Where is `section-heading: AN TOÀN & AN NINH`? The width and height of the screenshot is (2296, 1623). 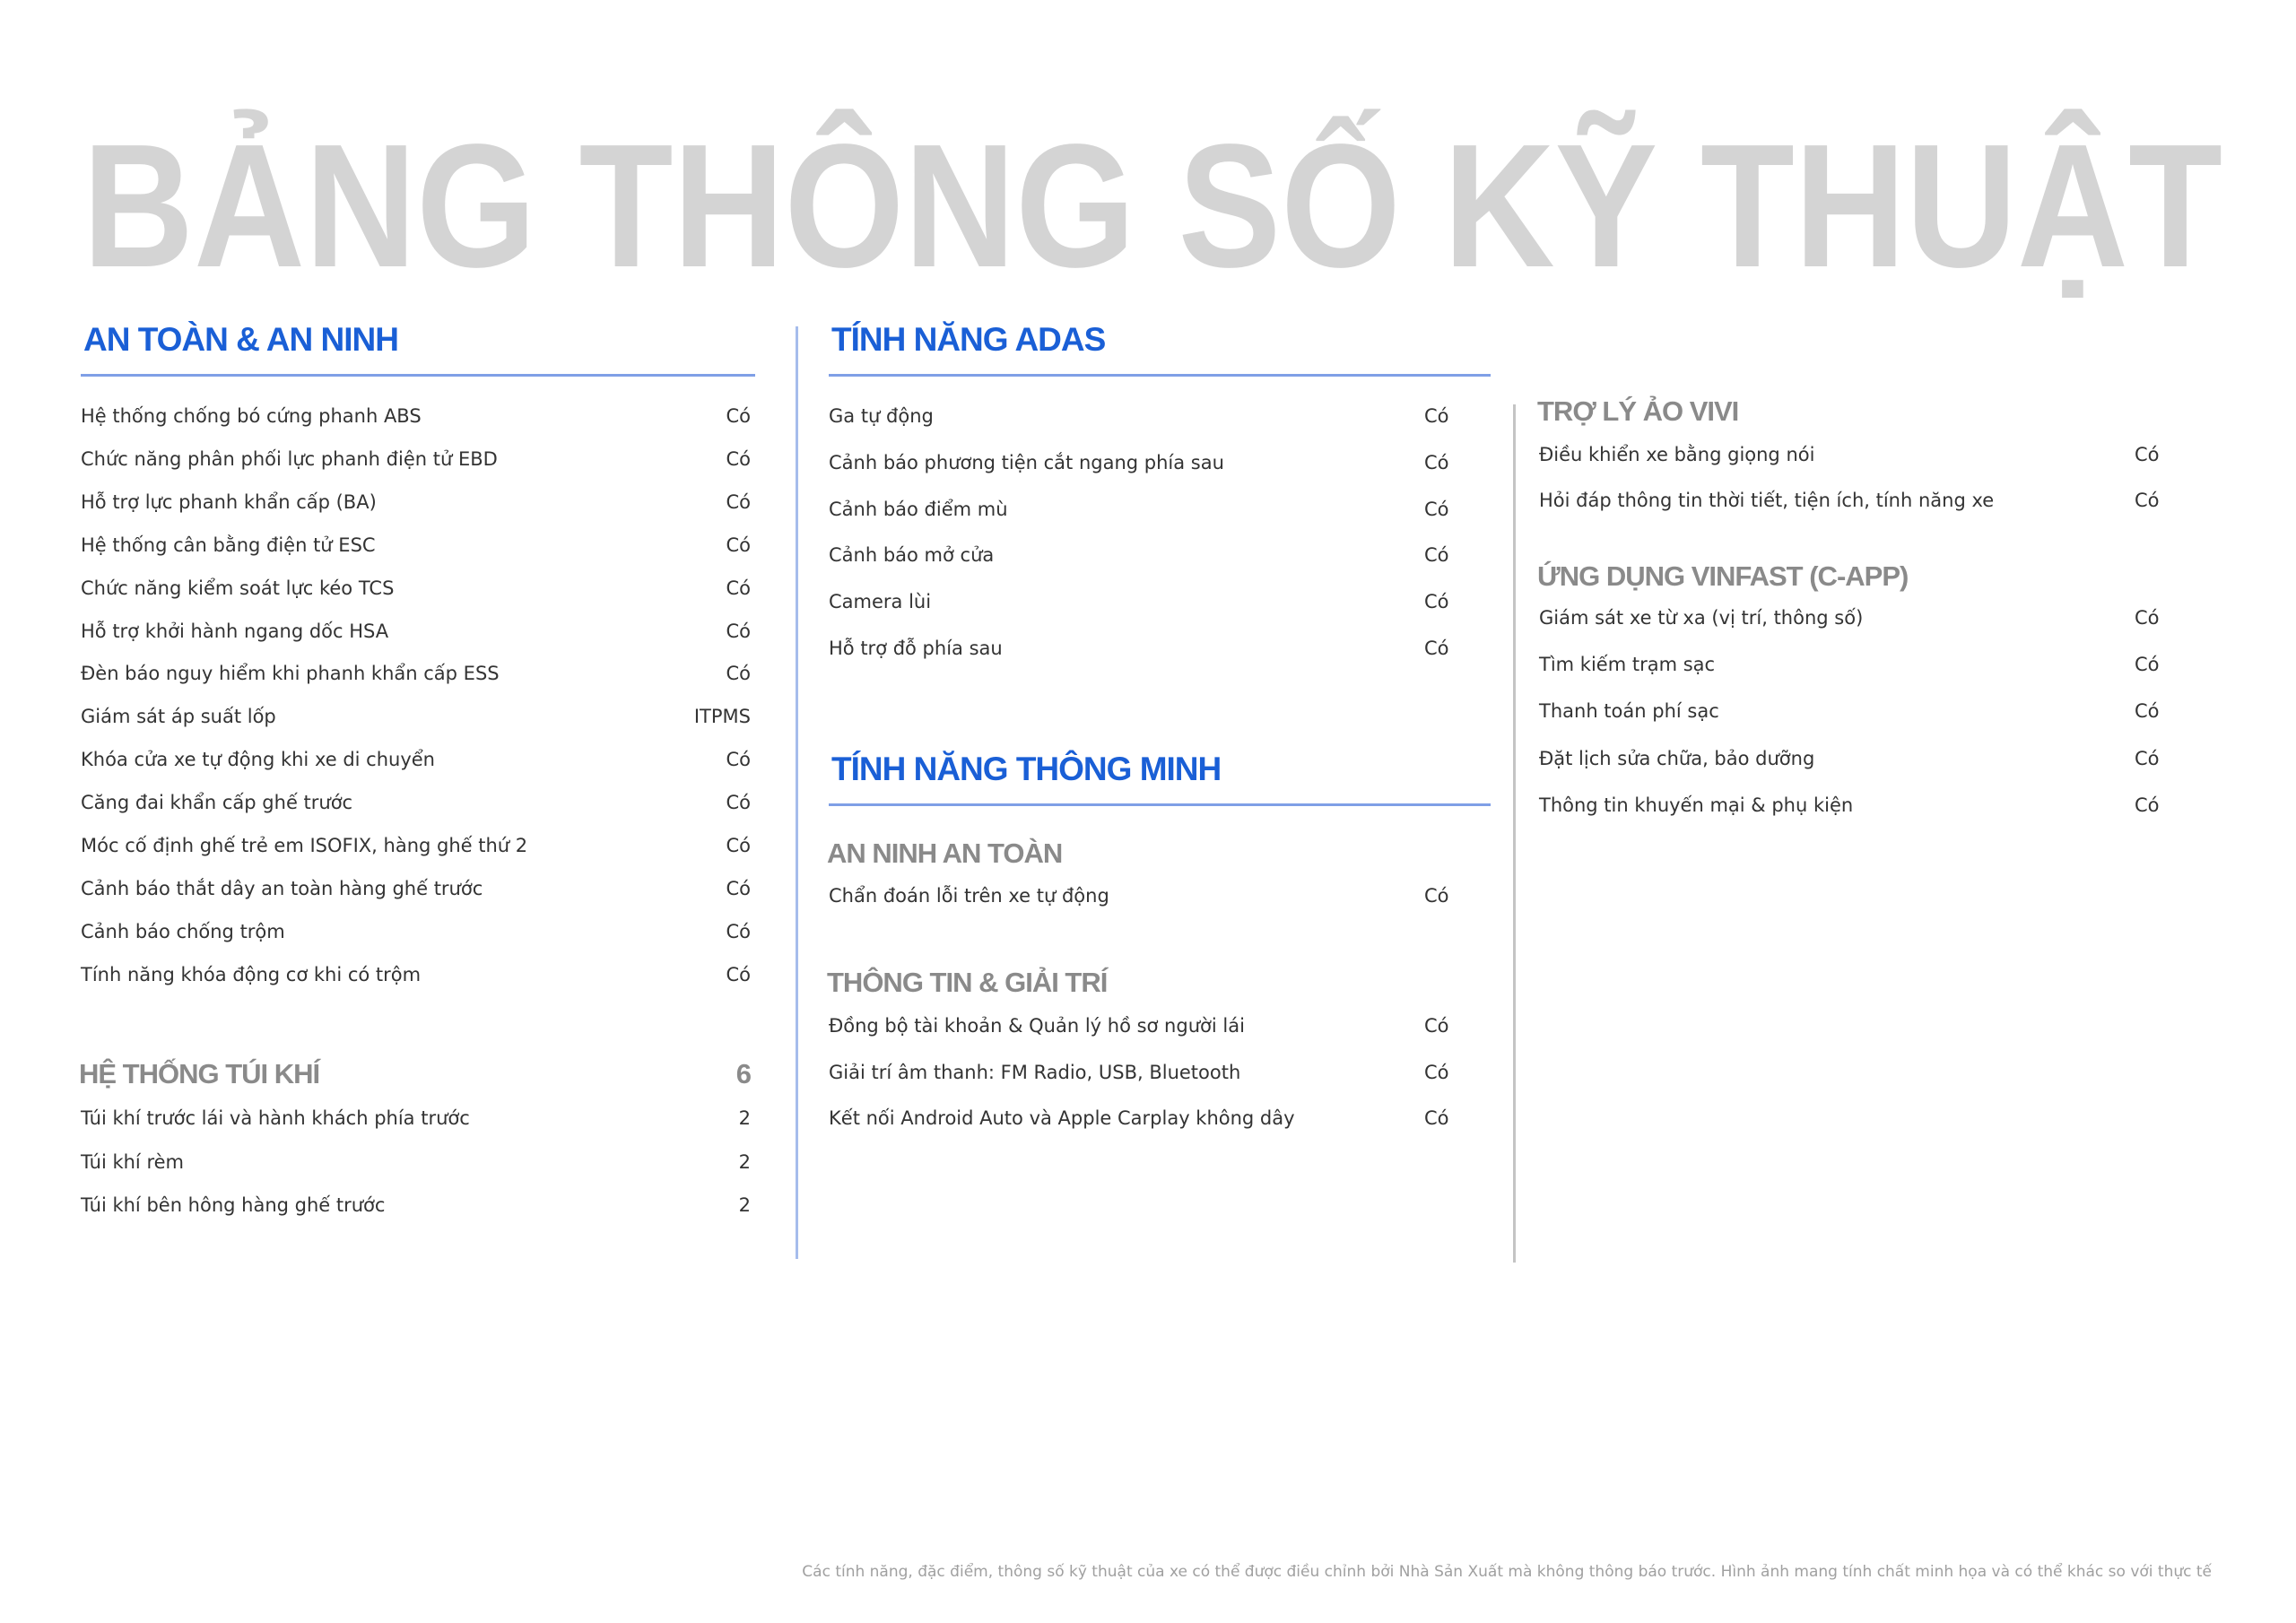 section-heading: AN TOÀN & AN NINH is located at coordinates (241, 339).